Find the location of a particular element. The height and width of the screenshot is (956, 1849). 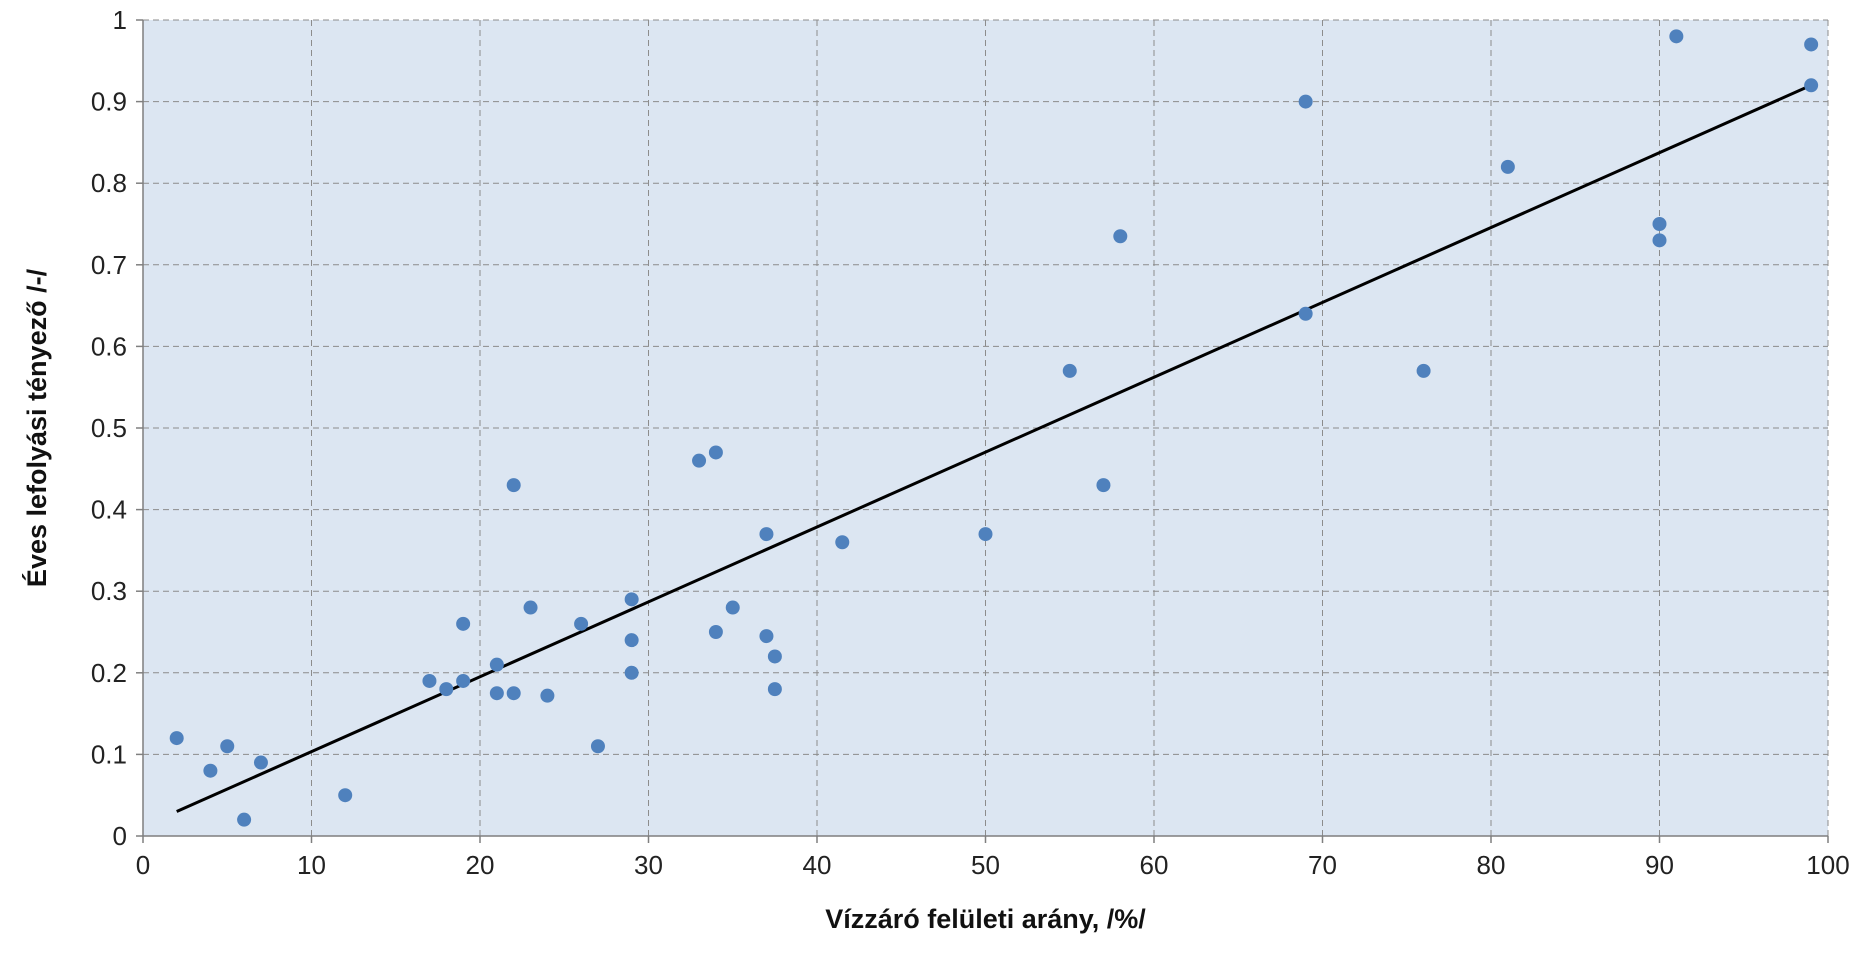

y-tick-labels: 0 0.1 0.2 0.3 0.4 0.5 0.6 0.7 0.8 0.9 1 is located at coordinates (109, 428).